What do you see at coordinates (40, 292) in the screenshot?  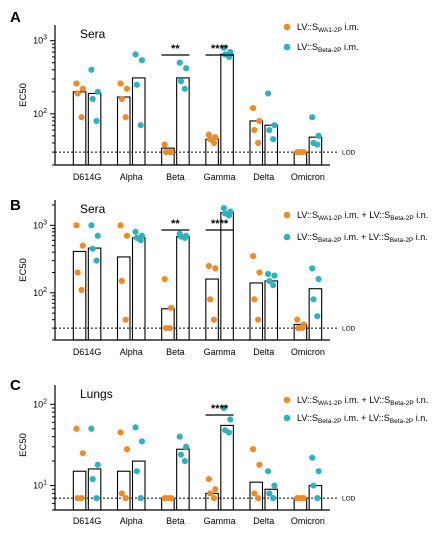 I see `y-tick-label: 10²` at bounding box center [40, 292].